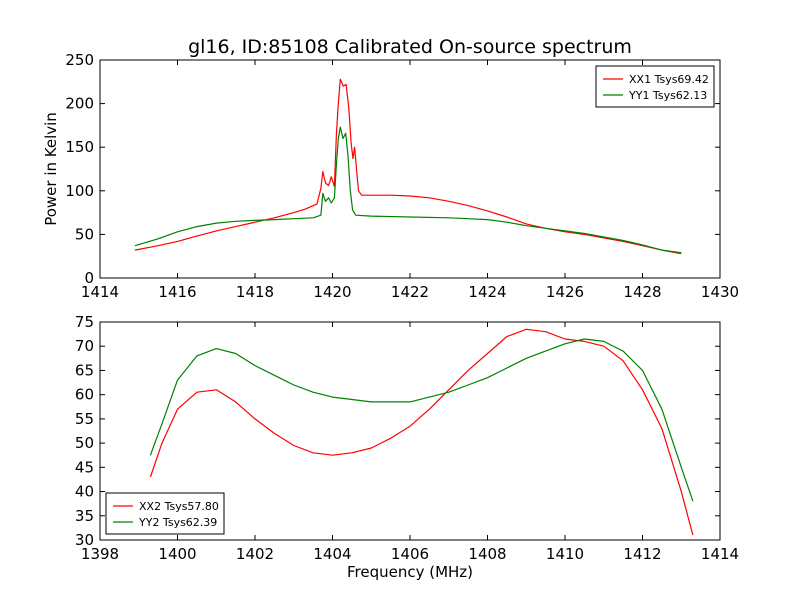 The image size is (800, 604). Describe the element at coordinates (177, 554) in the screenshot. I see `x-tick-label: 1400` at that location.